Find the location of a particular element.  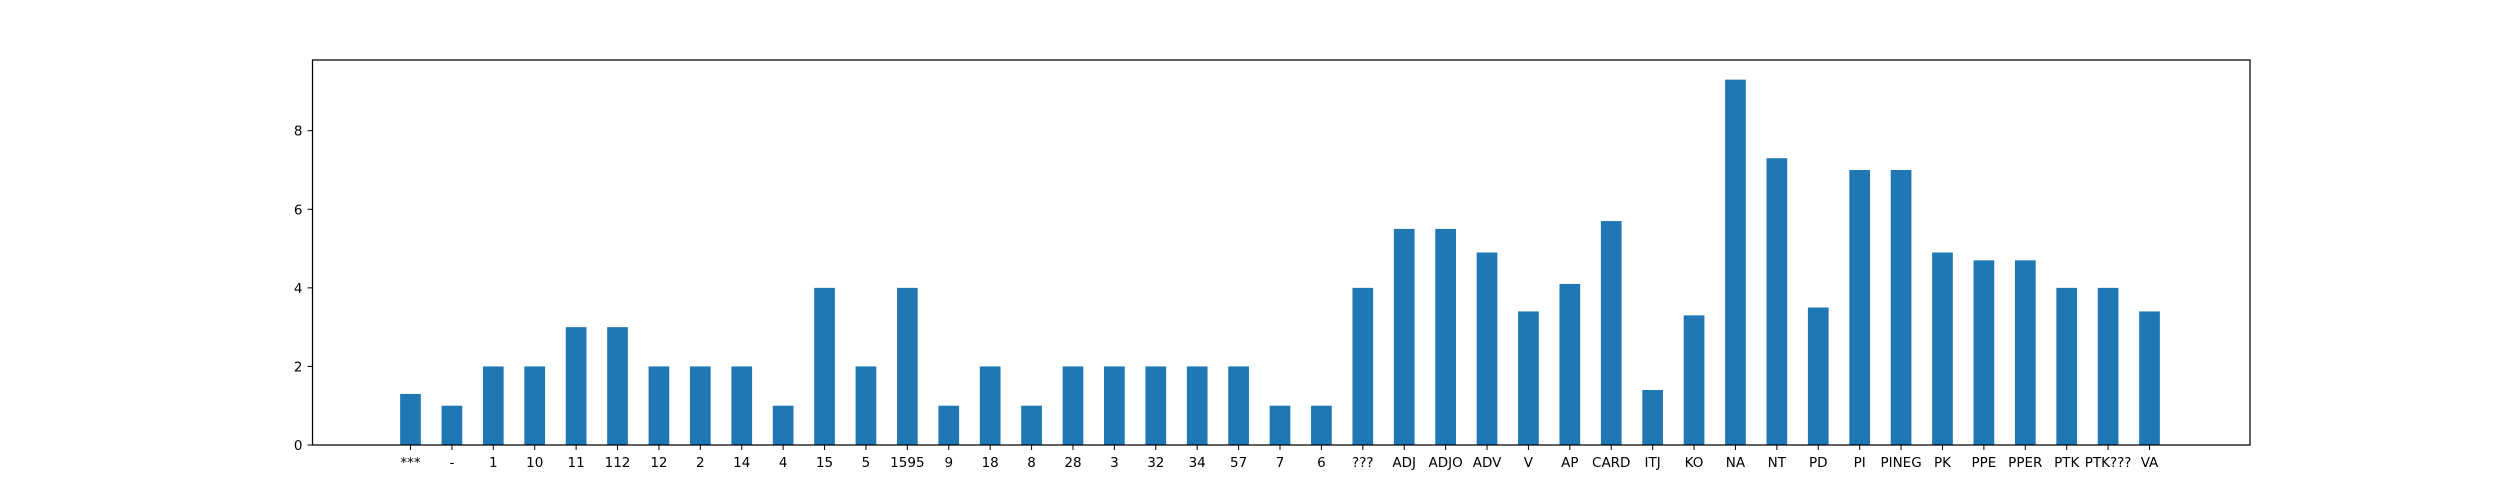

x-tick-label-38: PPE is located at coordinates (1983, 463).